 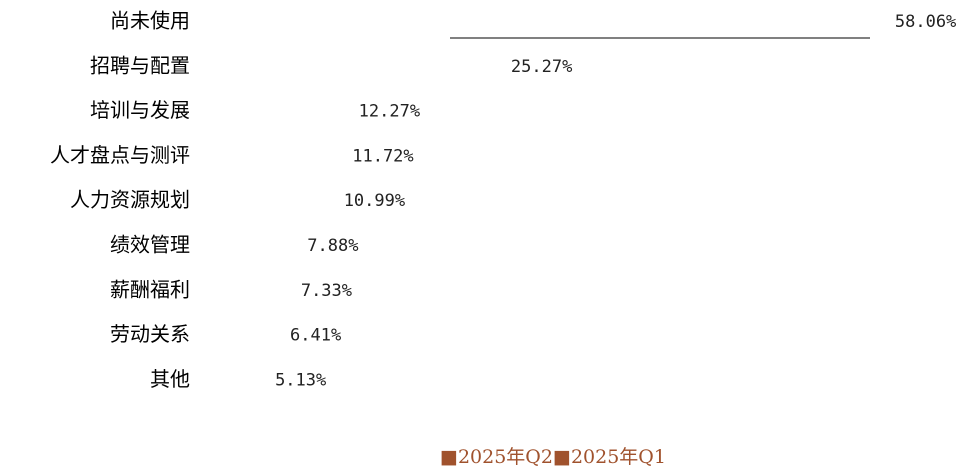 What do you see at coordinates (389, 112) in the screenshot?
I see `value-label: 12.27%` at bounding box center [389, 112].